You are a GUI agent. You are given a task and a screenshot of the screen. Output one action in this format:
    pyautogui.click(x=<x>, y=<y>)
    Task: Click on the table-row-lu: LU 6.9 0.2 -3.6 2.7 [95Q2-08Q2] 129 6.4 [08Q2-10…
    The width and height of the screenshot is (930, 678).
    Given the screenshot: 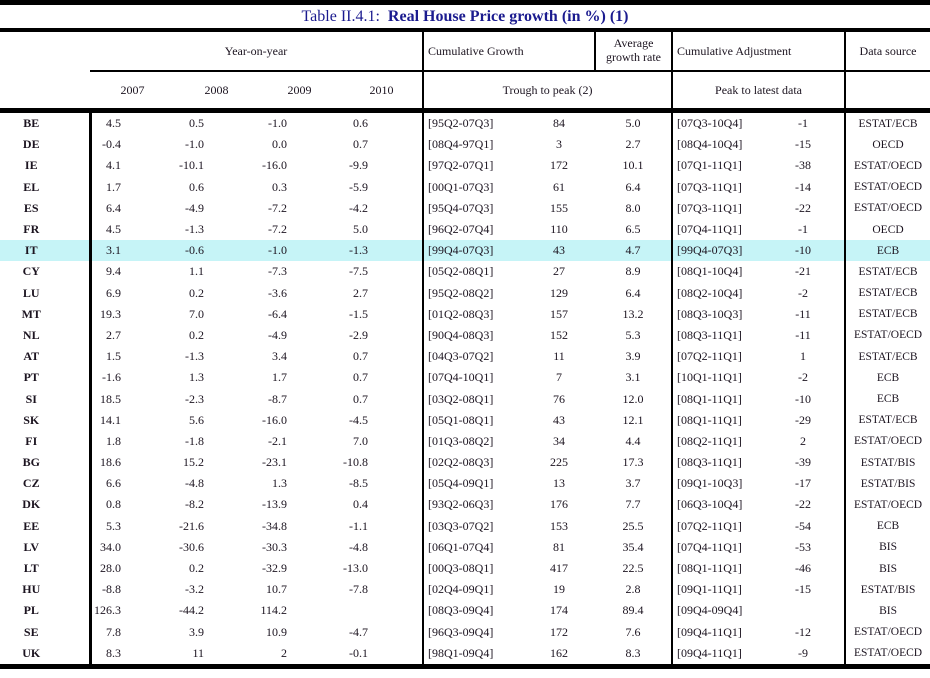 What is the action you would take?
    pyautogui.click(x=465, y=293)
    